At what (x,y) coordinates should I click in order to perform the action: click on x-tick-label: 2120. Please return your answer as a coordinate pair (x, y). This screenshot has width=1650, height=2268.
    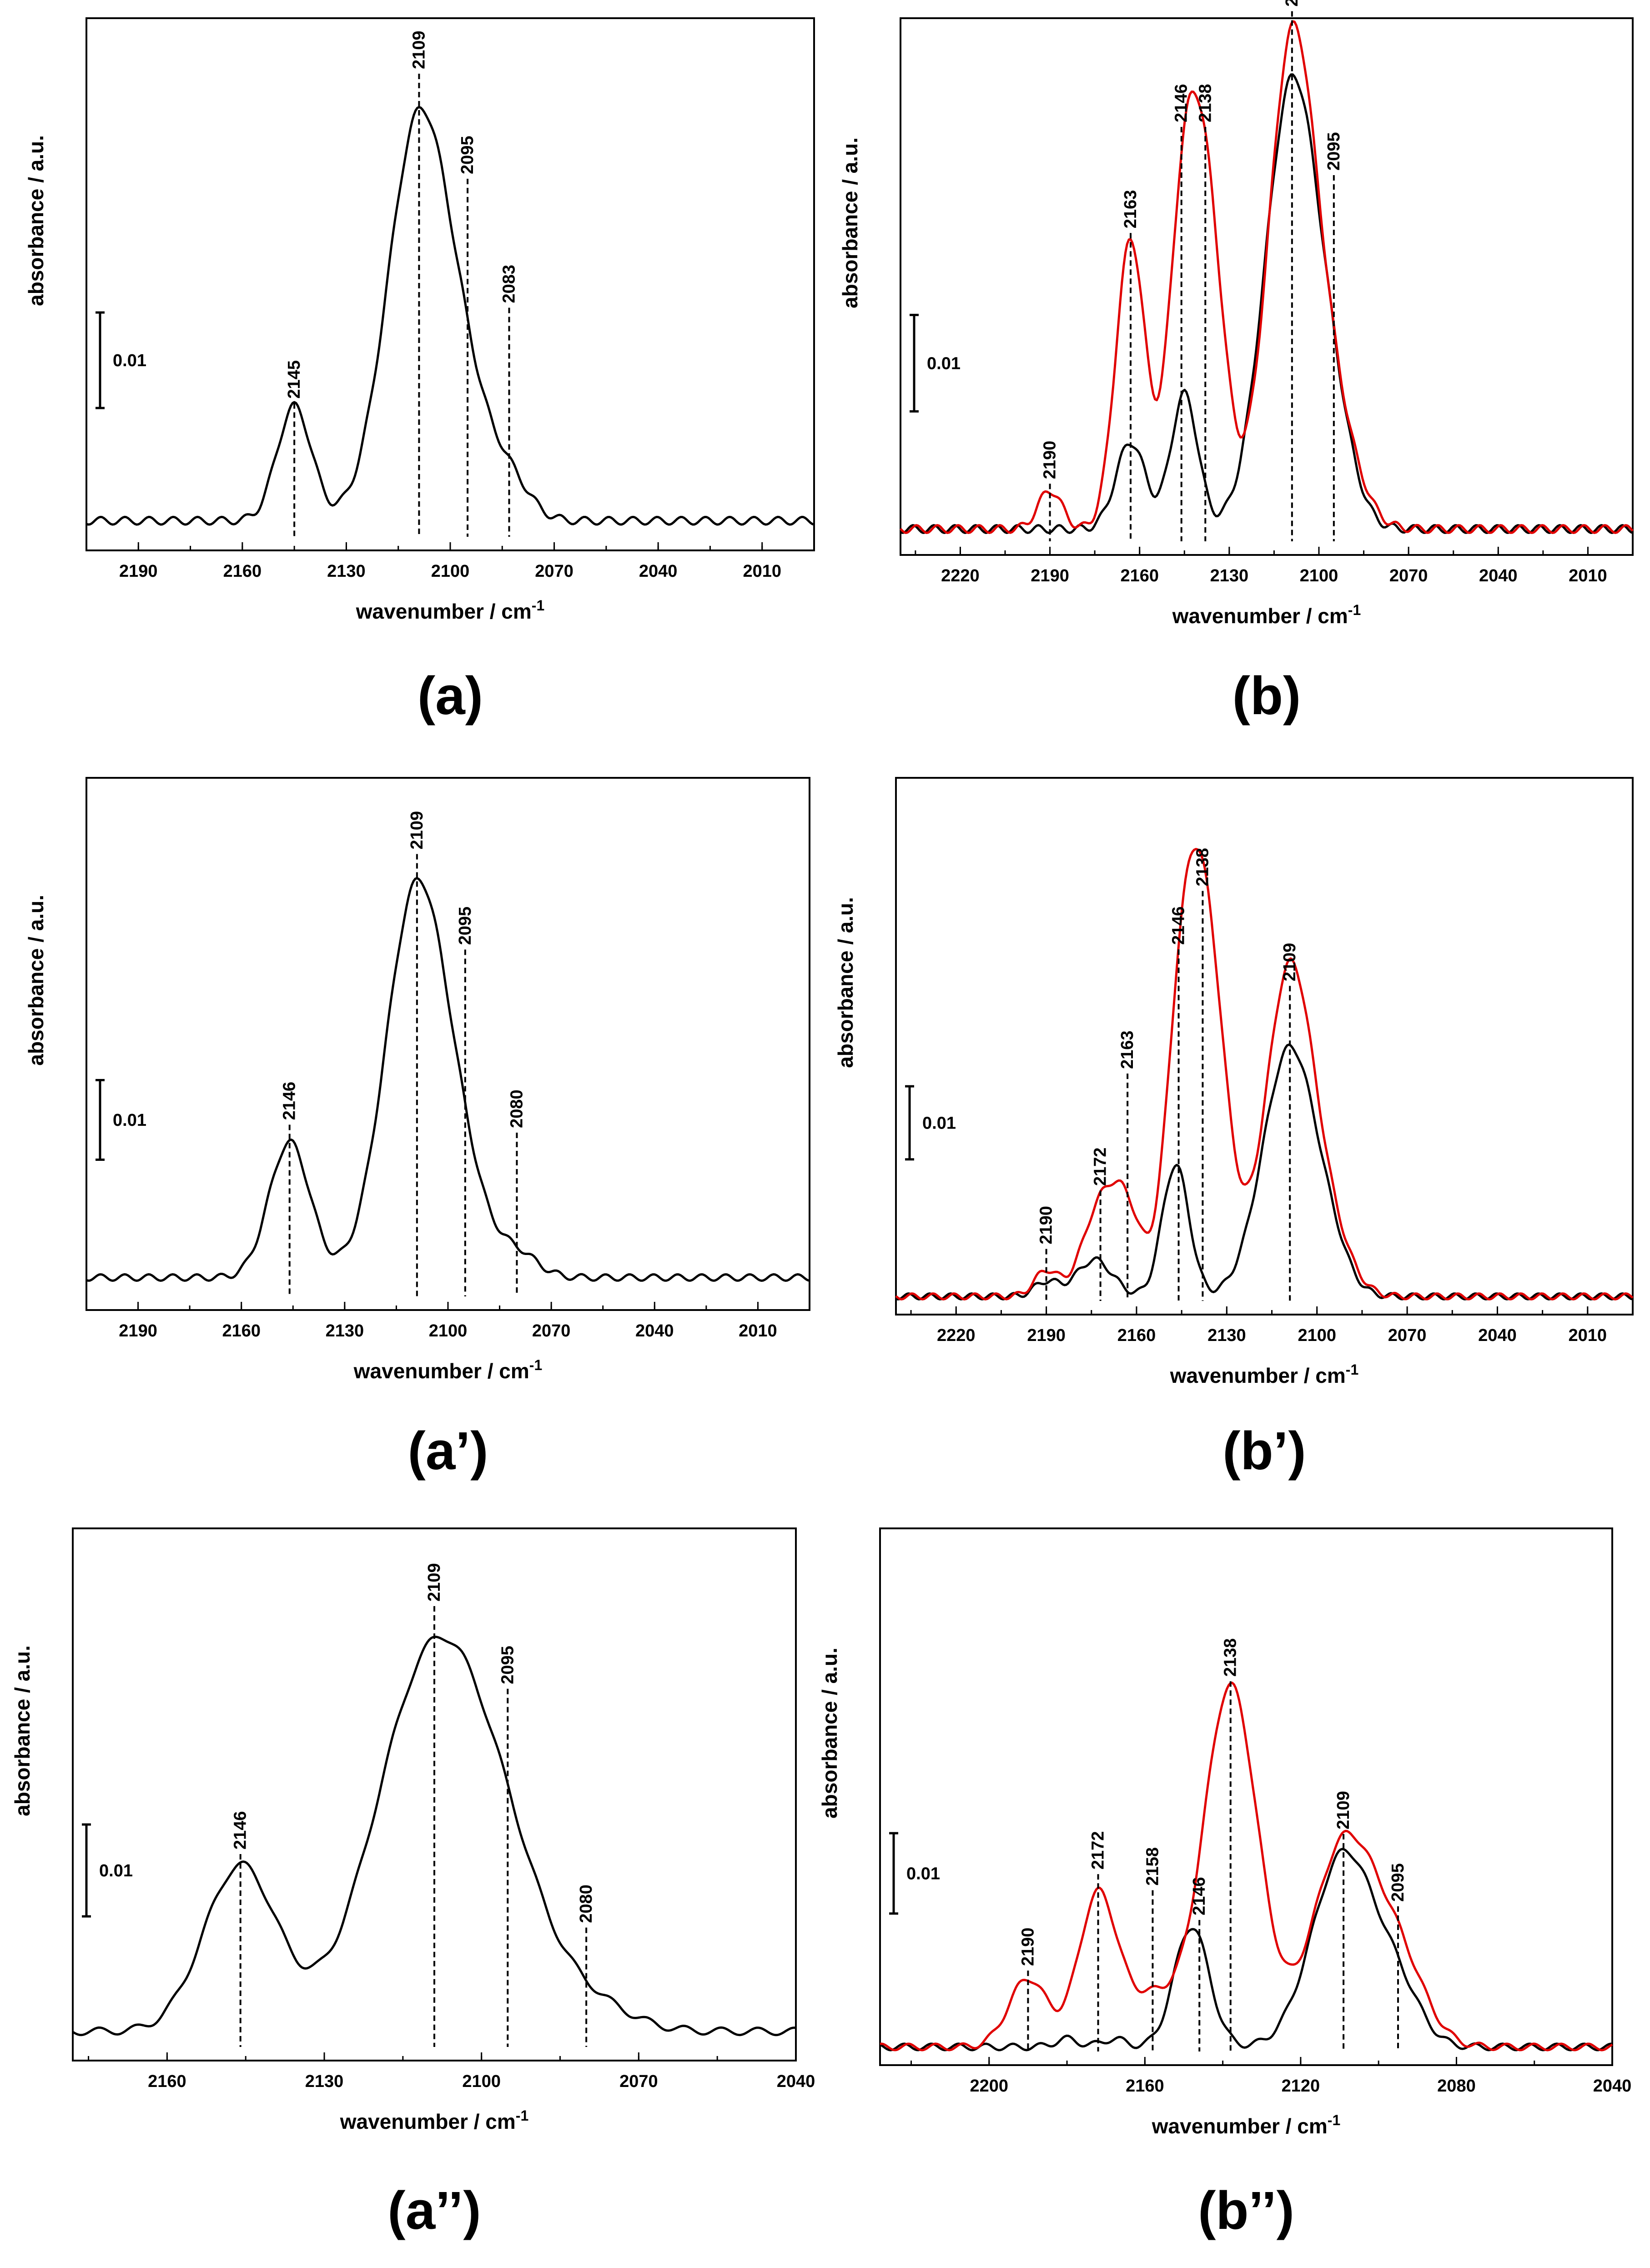
    Looking at the image, I should click on (1301, 2086).